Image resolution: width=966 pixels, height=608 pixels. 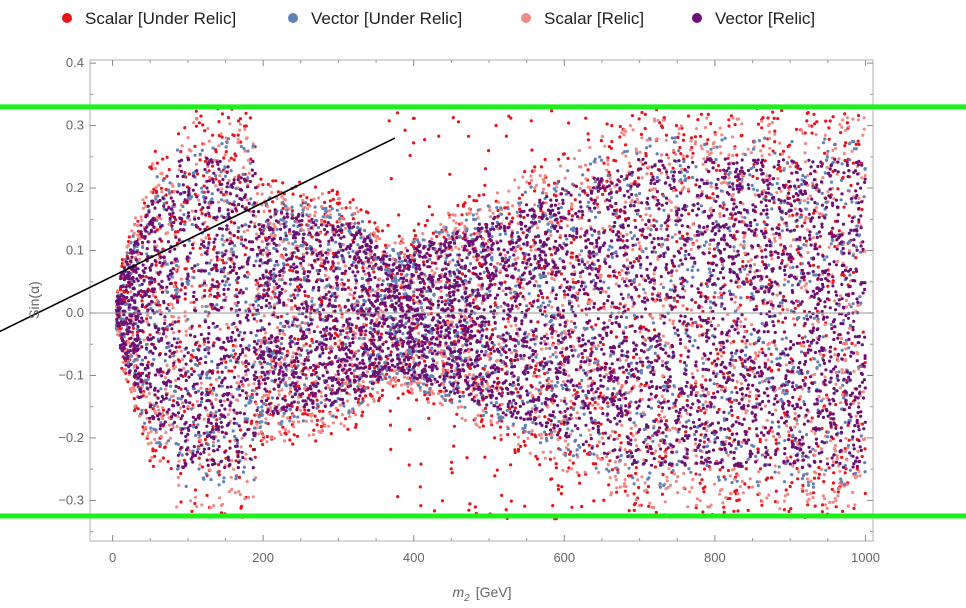 What do you see at coordinates (71, 499) in the screenshot?
I see `y-tick-label: −0.3` at bounding box center [71, 499].